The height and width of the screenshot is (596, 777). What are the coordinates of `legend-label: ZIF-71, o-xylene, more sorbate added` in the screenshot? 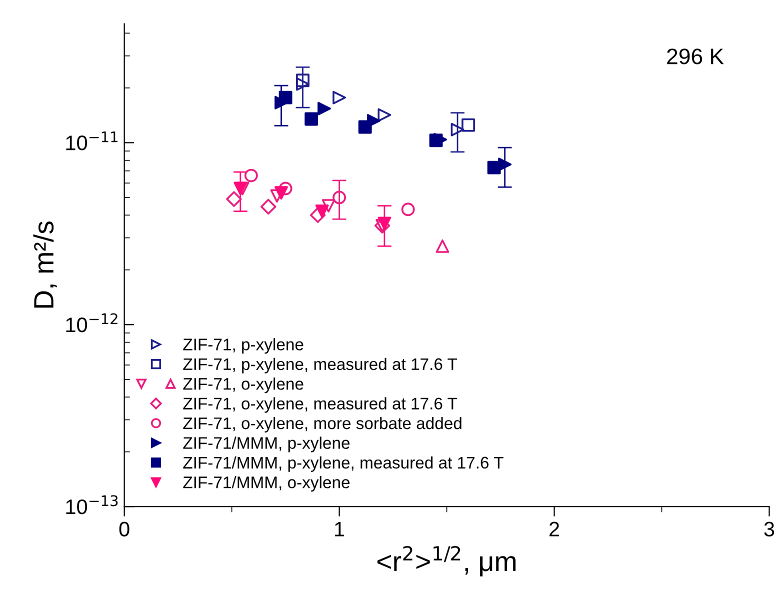 It's located at (322, 424).